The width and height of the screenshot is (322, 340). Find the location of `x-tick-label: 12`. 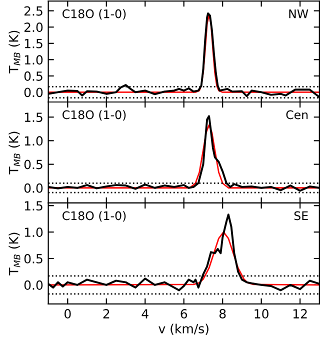

x-tick-label: 12 is located at coordinates (300, 313).